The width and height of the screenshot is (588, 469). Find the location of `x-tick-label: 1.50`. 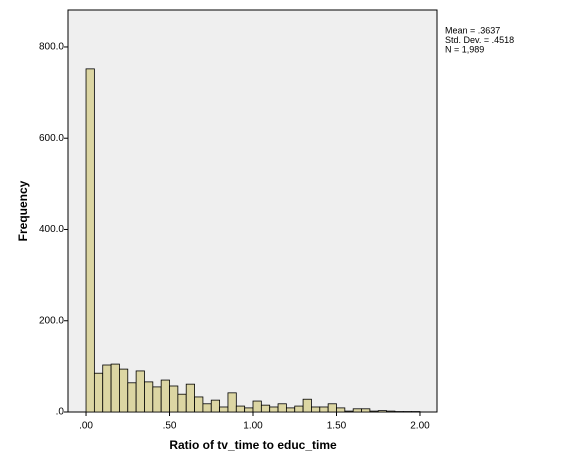

x-tick-label: 1.50 is located at coordinates (337, 426).